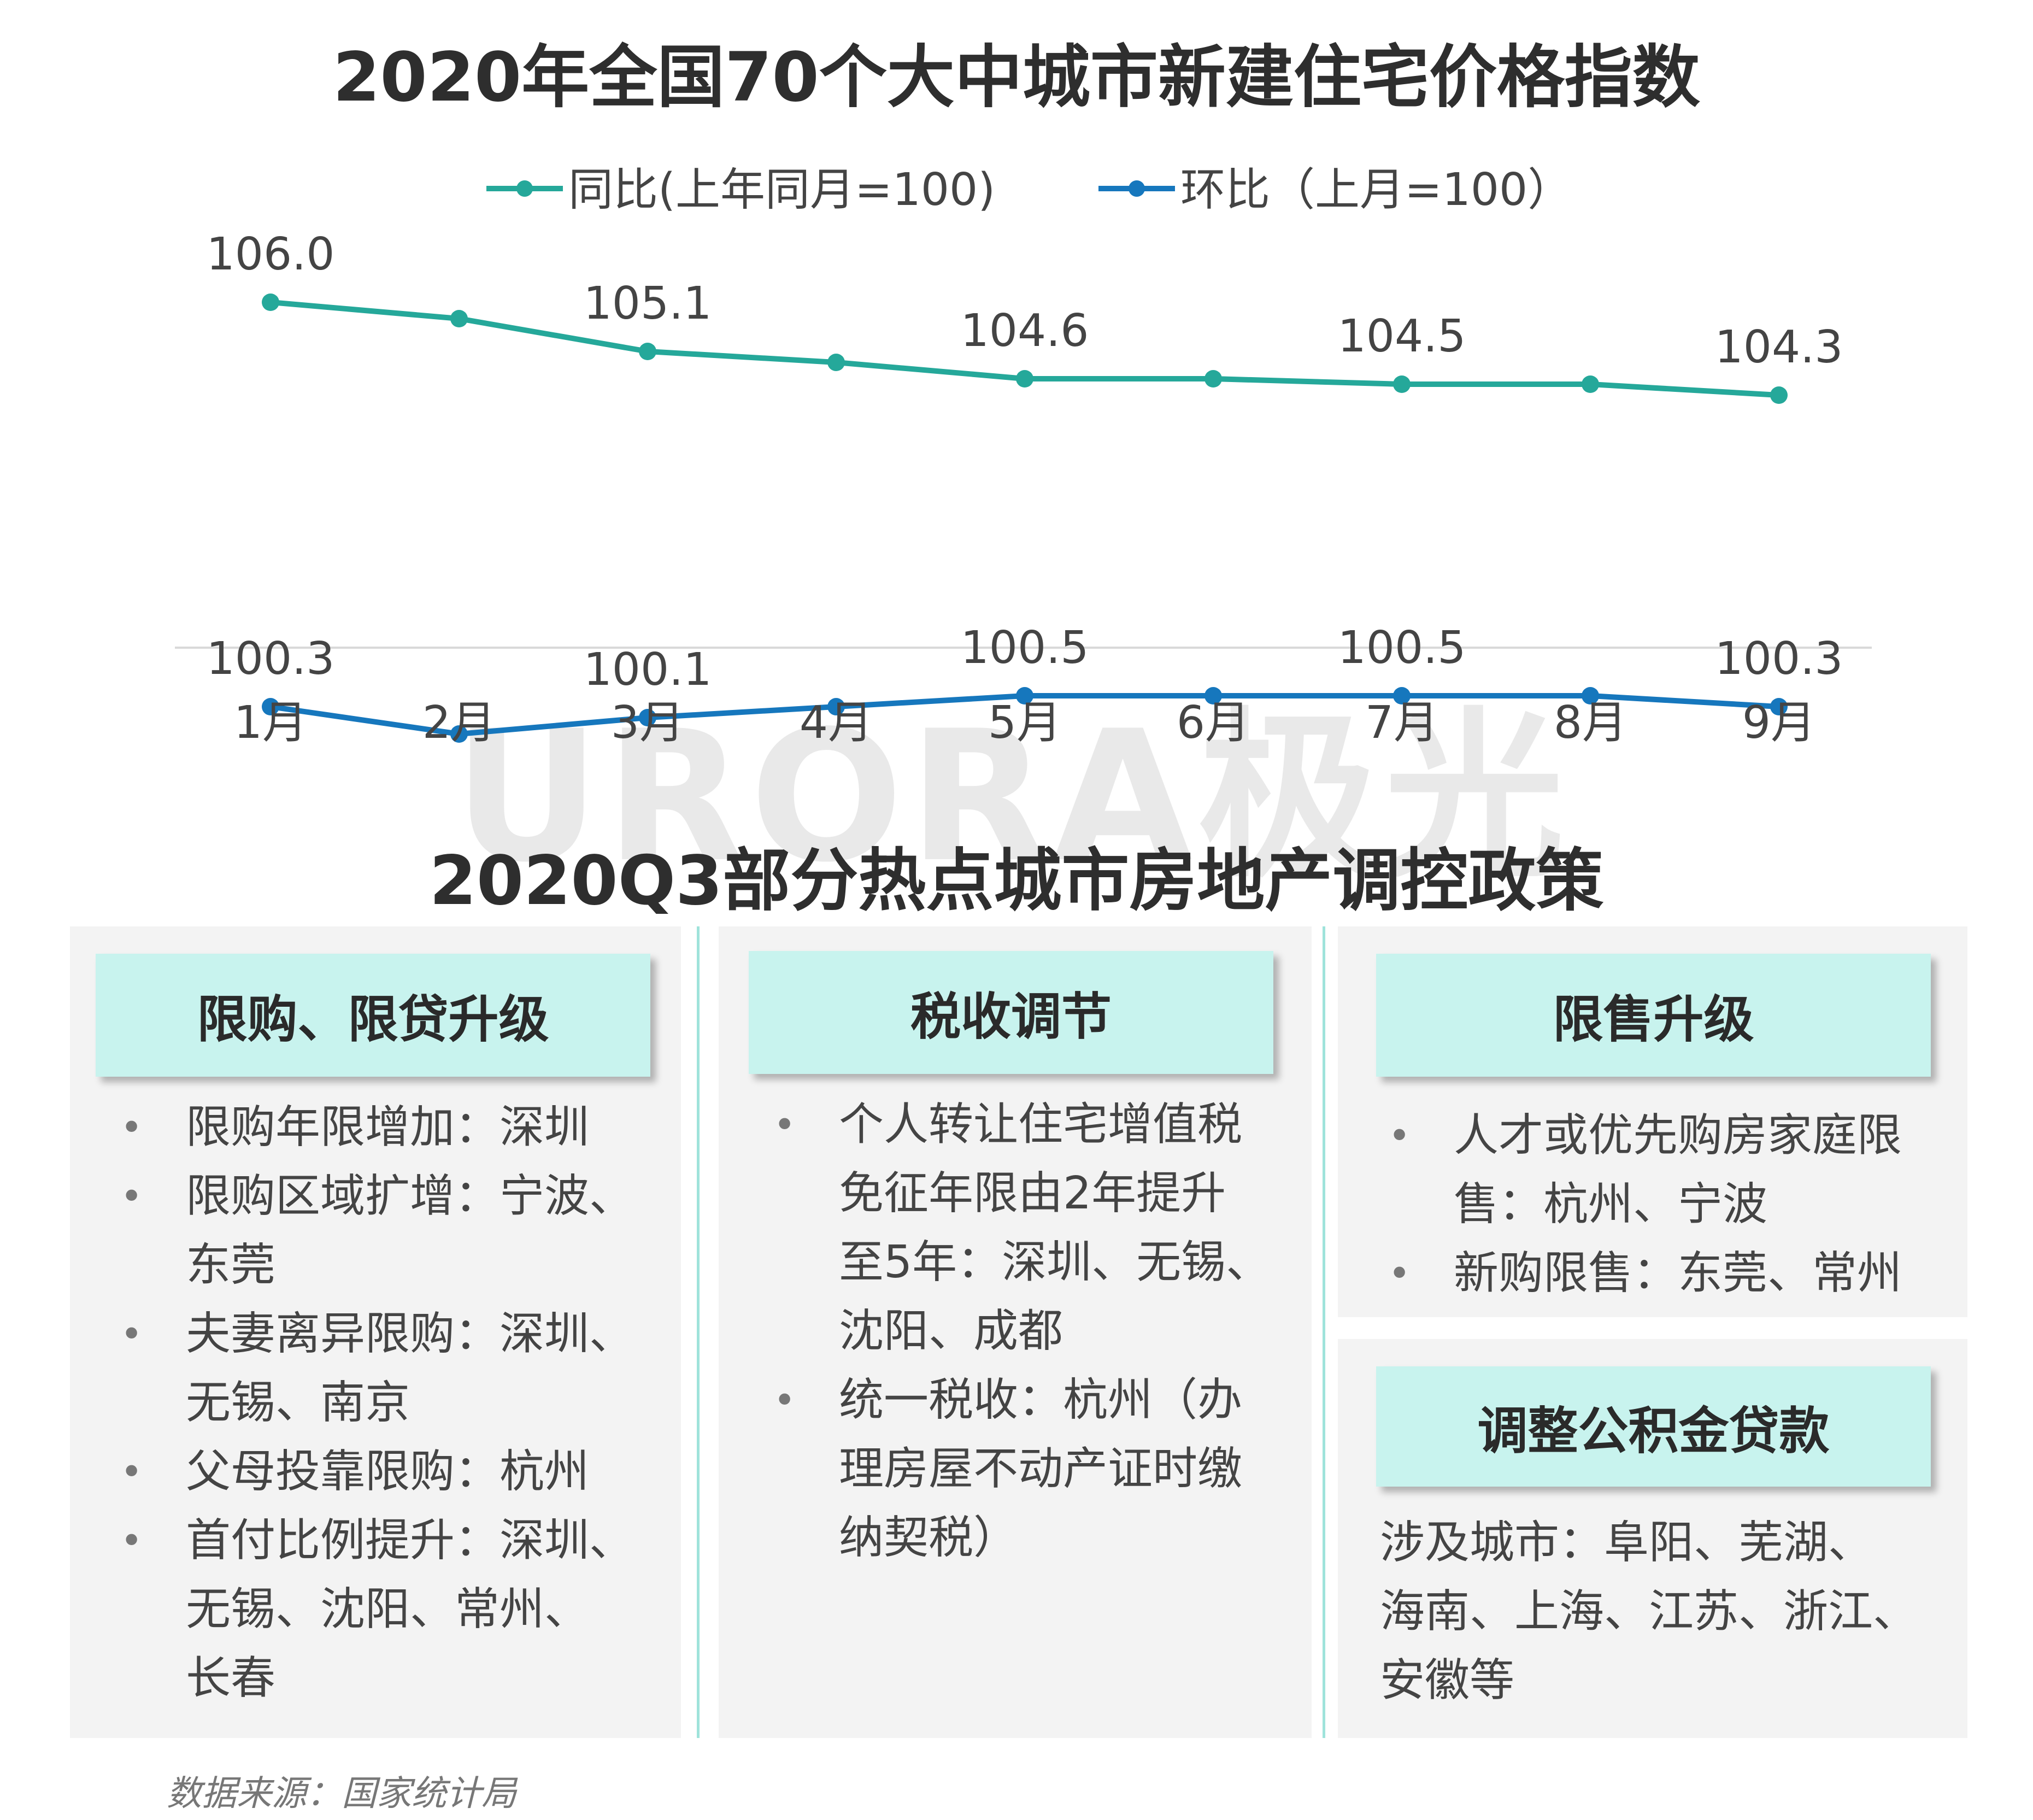 The height and width of the screenshot is (1820, 2033). What do you see at coordinates (1778, 723) in the screenshot?
I see `x-tick-label: 9月` at bounding box center [1778, 723].